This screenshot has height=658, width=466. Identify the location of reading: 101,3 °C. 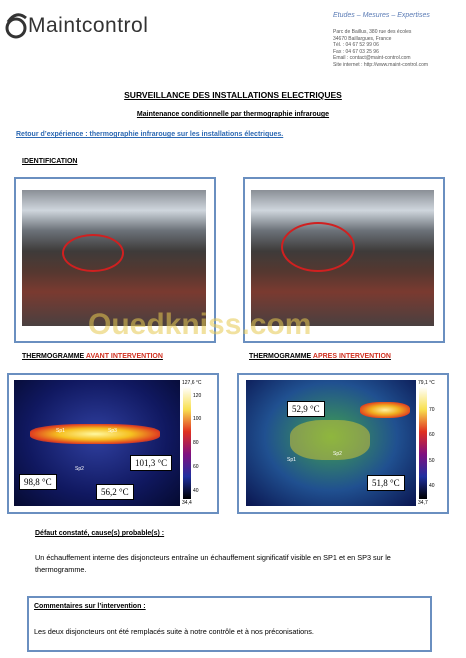
(151, 463).